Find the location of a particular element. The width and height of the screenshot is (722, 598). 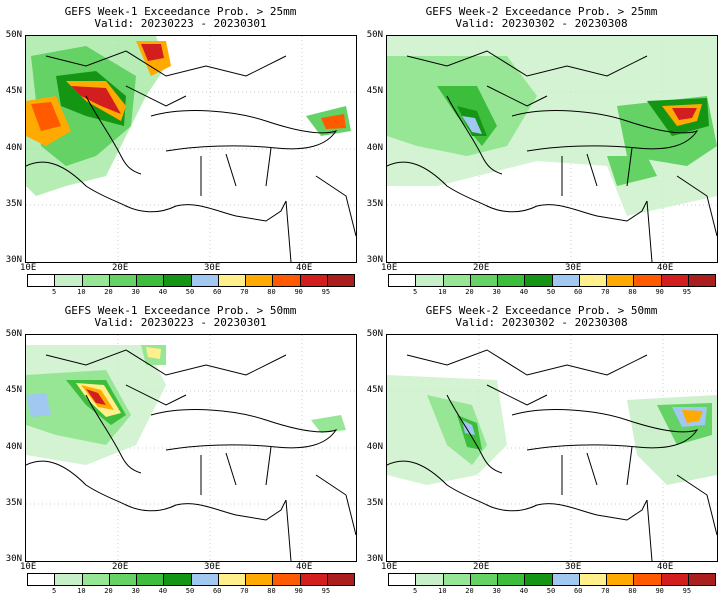

panel-title: GEFS Week-2 Exceedance Prob. > 25mm is located at coordinates (541, 11).